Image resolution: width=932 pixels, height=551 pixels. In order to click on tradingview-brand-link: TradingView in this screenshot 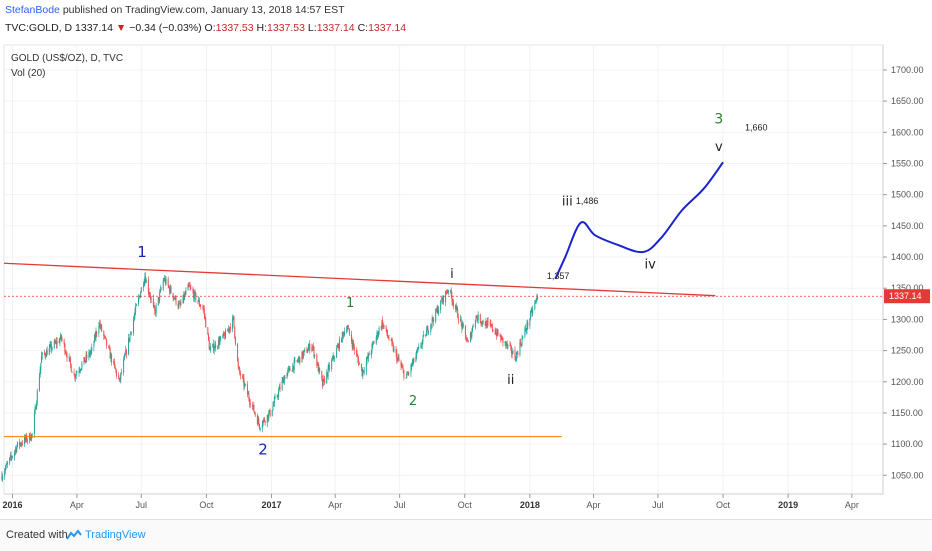, I will do `click(115, 535)`.